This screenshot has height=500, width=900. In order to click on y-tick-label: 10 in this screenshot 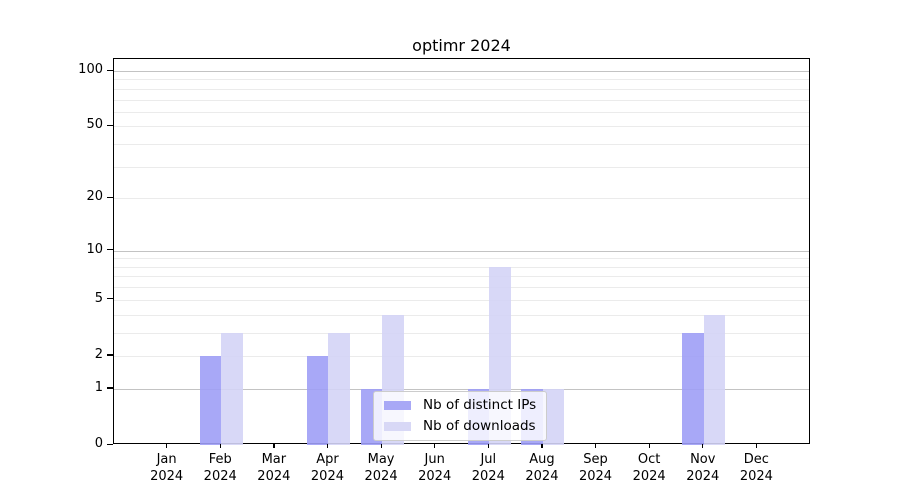, I will do `click(94, 249)`.